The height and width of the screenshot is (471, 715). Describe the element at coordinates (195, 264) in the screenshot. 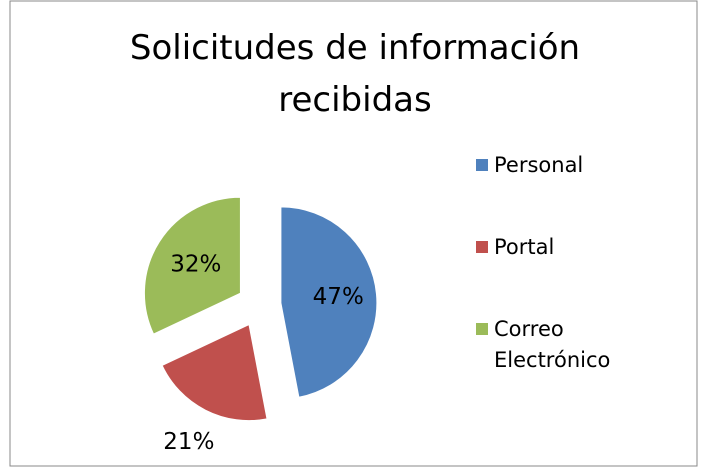

I see `data-label: 32%` at that location.